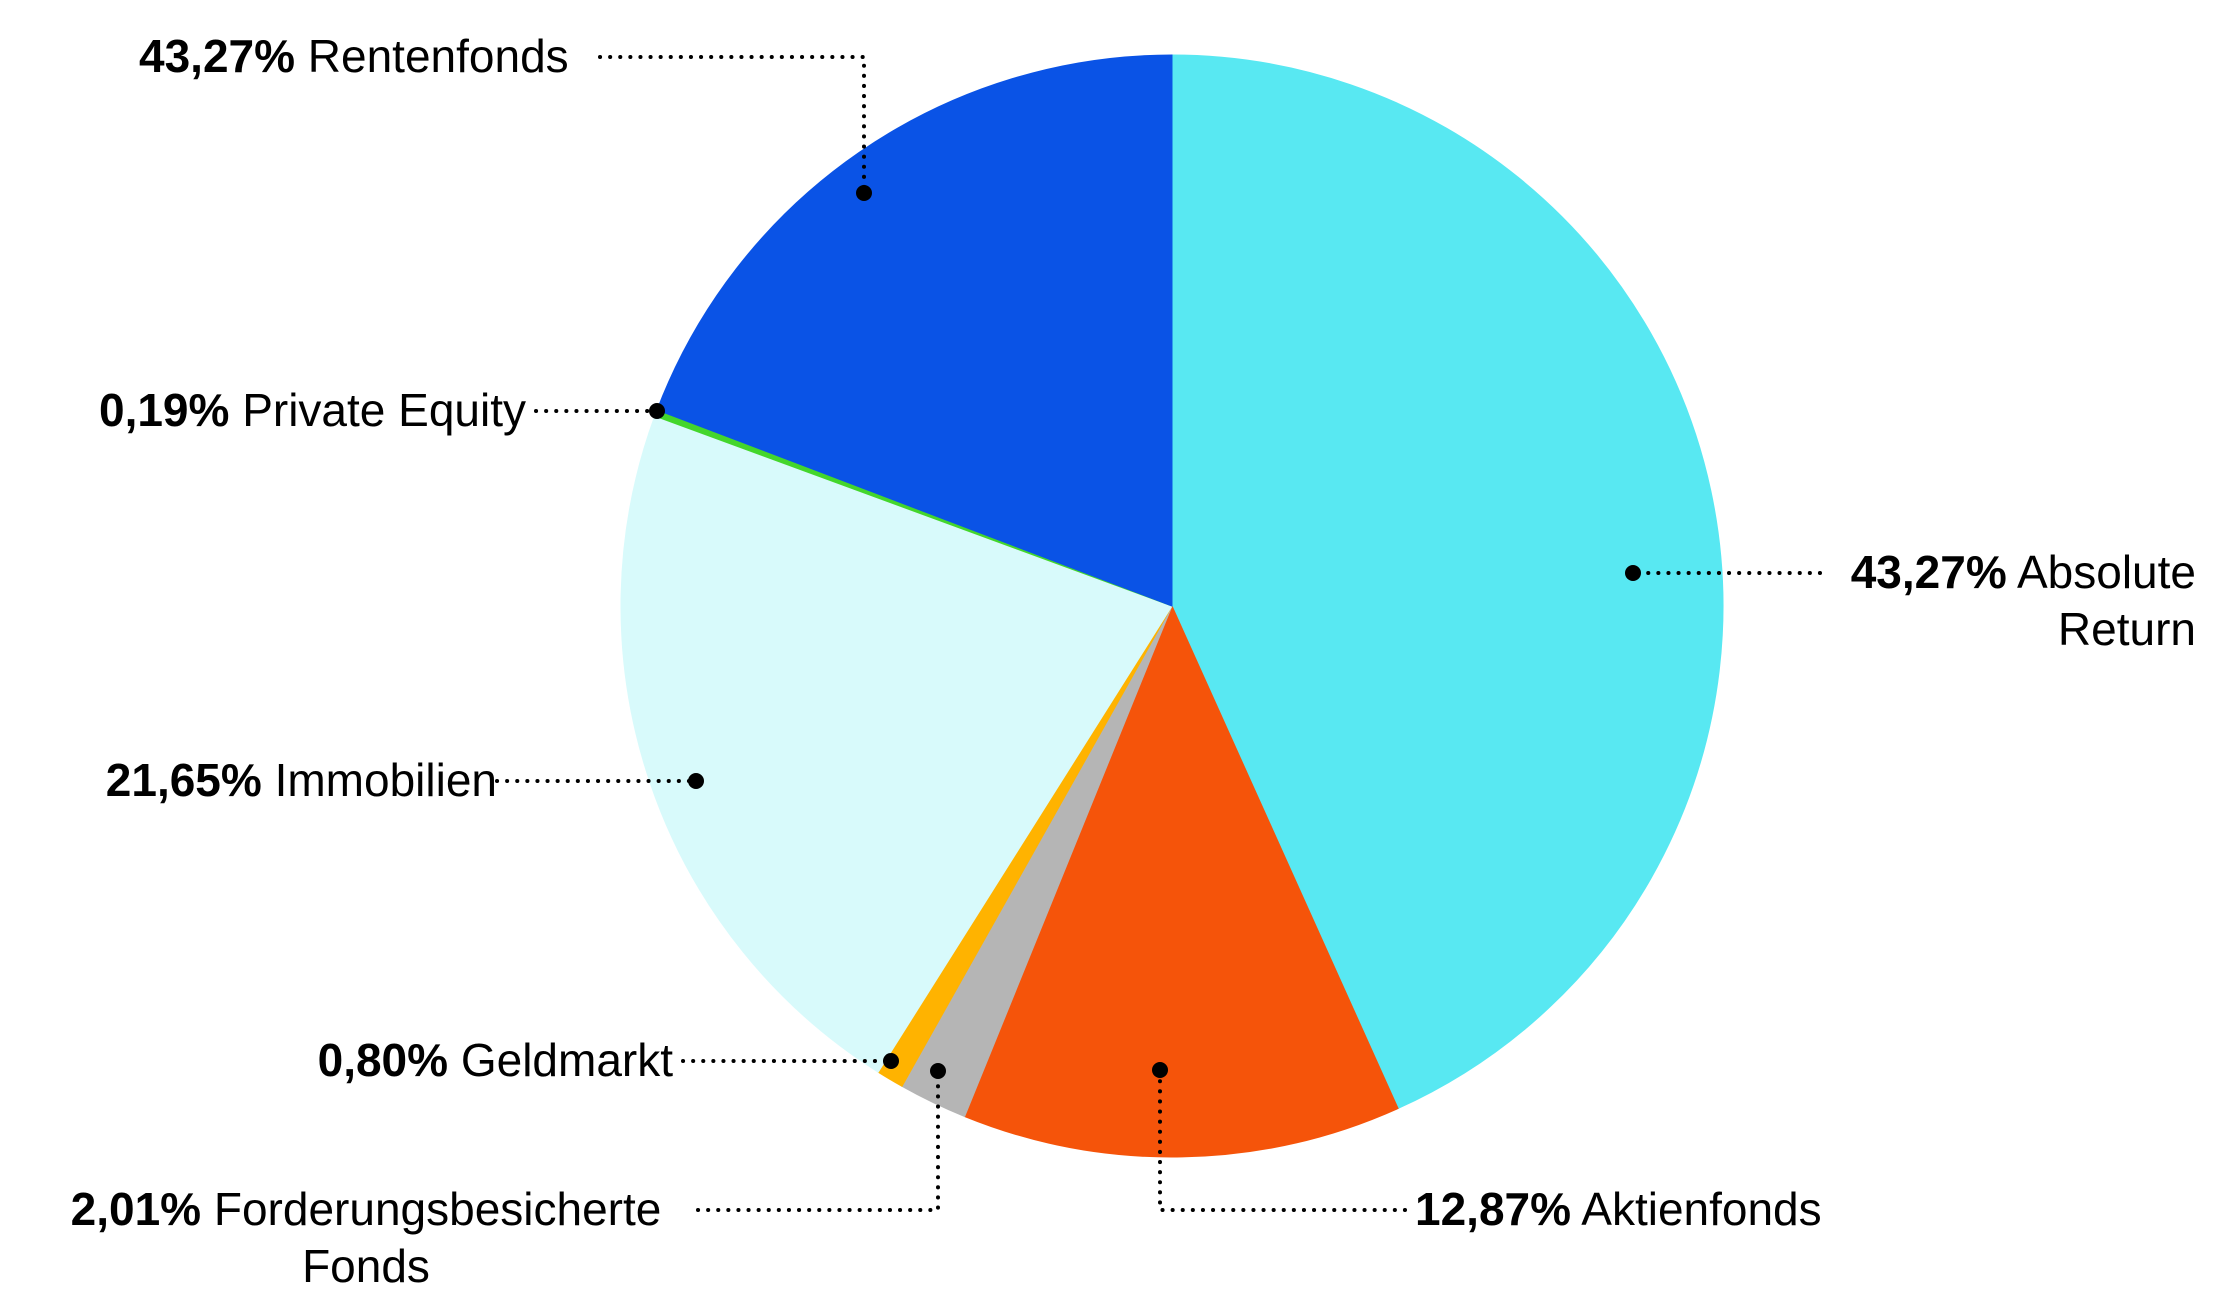 This screenshot has height=1292, width=2213. Describe the element at coordinates (183, 780) in the screenshot. I see `percent-value: 21,65%` at that location.